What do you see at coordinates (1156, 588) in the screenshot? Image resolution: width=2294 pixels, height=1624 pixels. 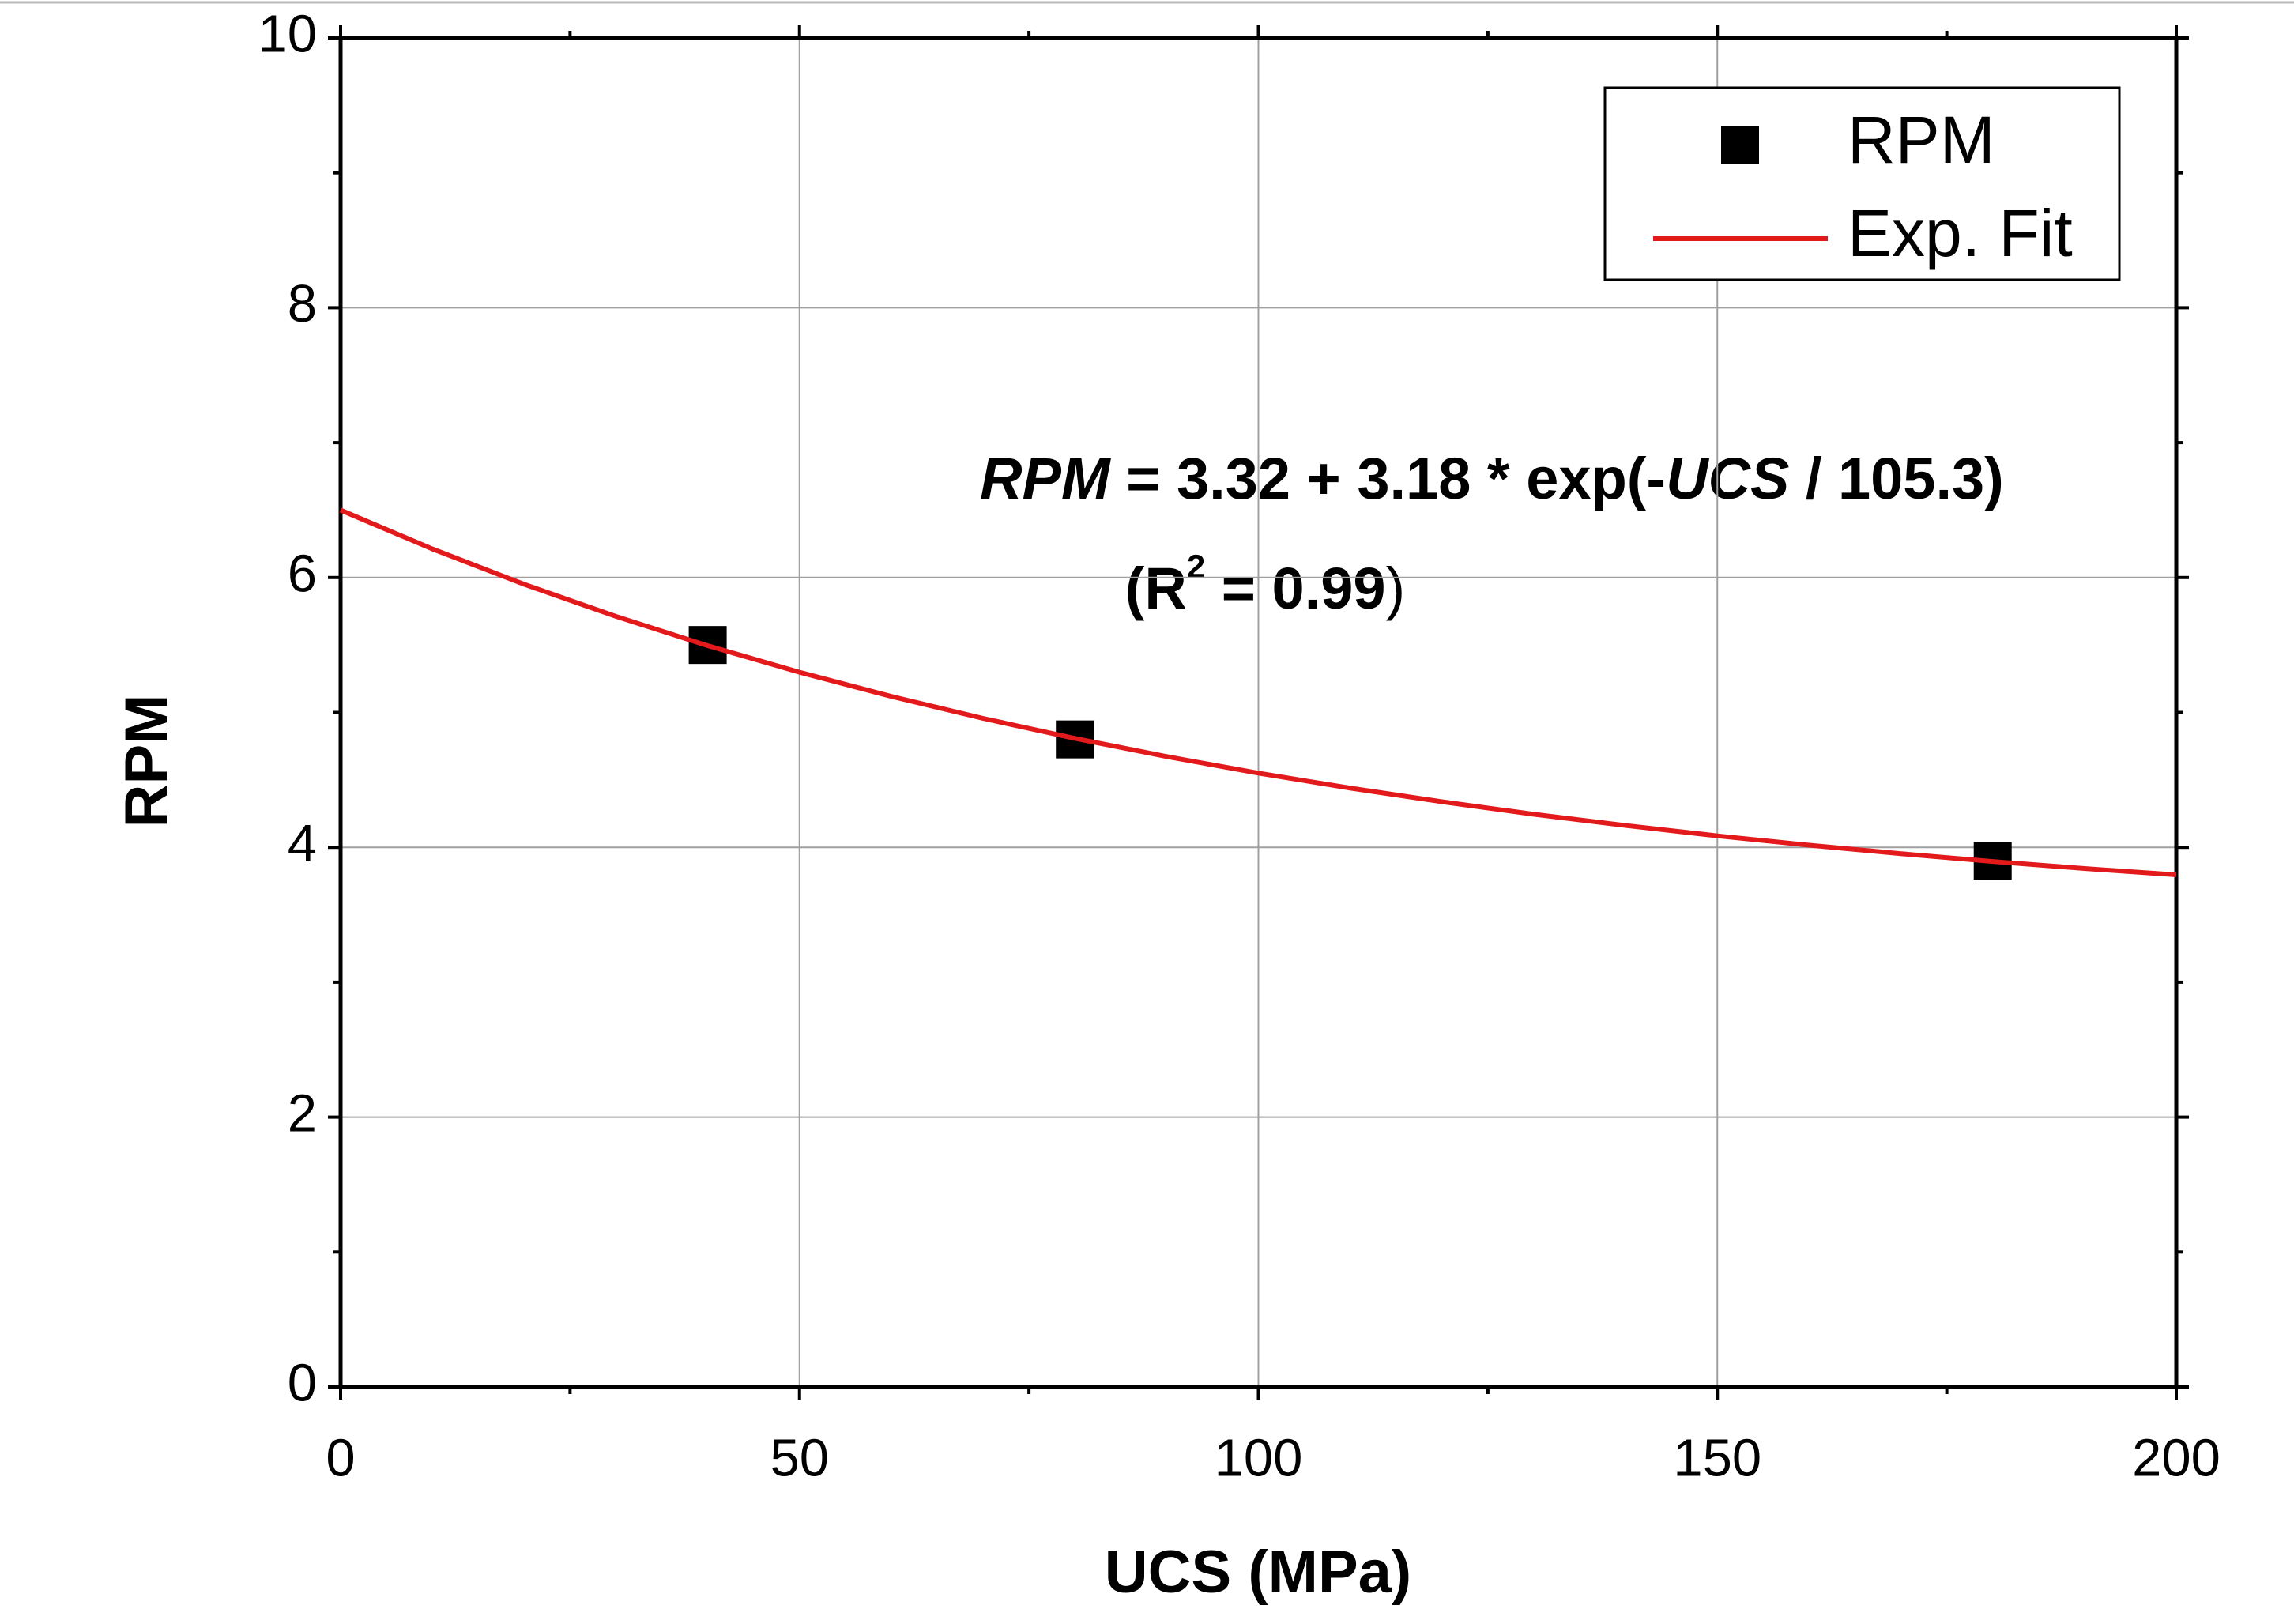 I see `r2-part: (R` at bounding box center [1156, 588].